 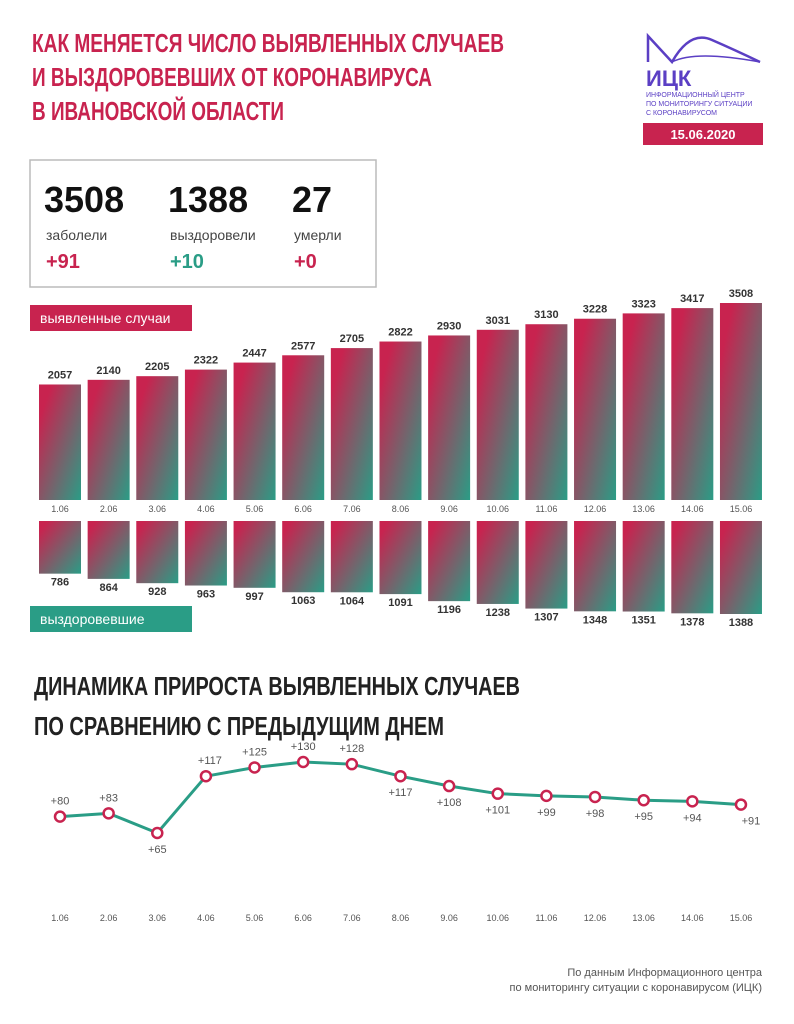 I want to click on stat-change: +0, so click(x=305, y=262).